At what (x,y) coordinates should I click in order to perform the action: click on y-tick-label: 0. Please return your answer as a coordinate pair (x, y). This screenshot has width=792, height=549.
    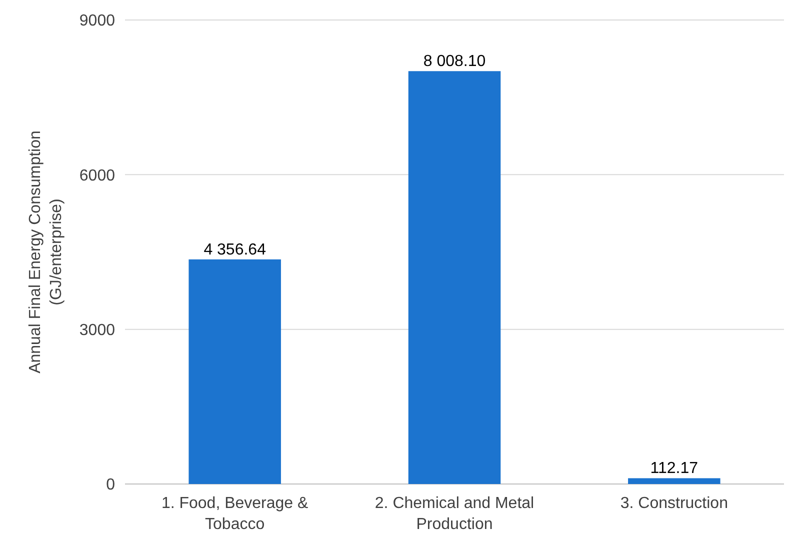
    Looking at the image, I should click on (111, 485).